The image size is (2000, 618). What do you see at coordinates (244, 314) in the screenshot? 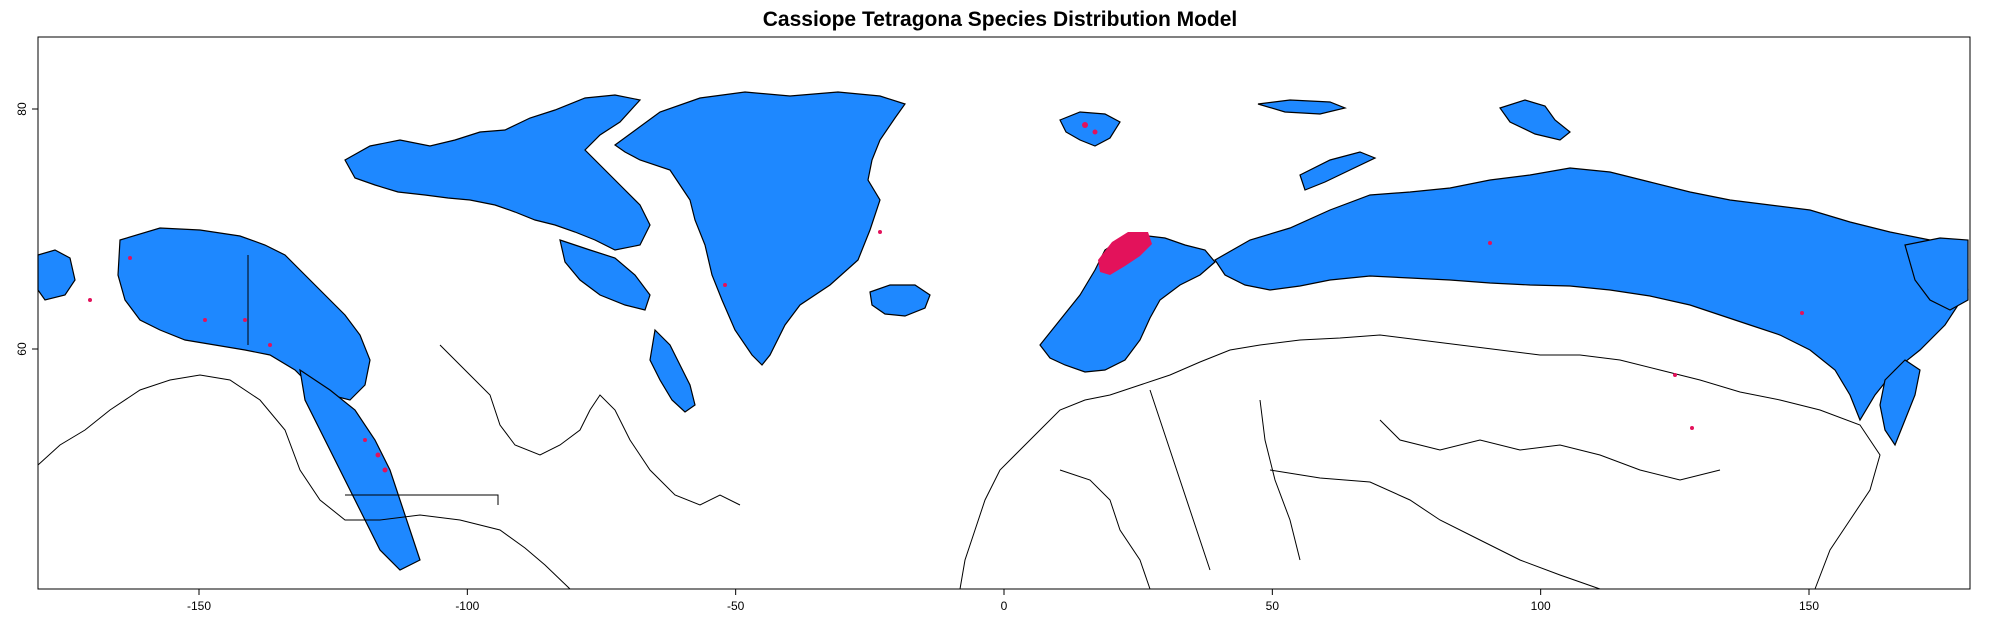
I see `alaska-suitable-area` at bounding box center [244, 314].